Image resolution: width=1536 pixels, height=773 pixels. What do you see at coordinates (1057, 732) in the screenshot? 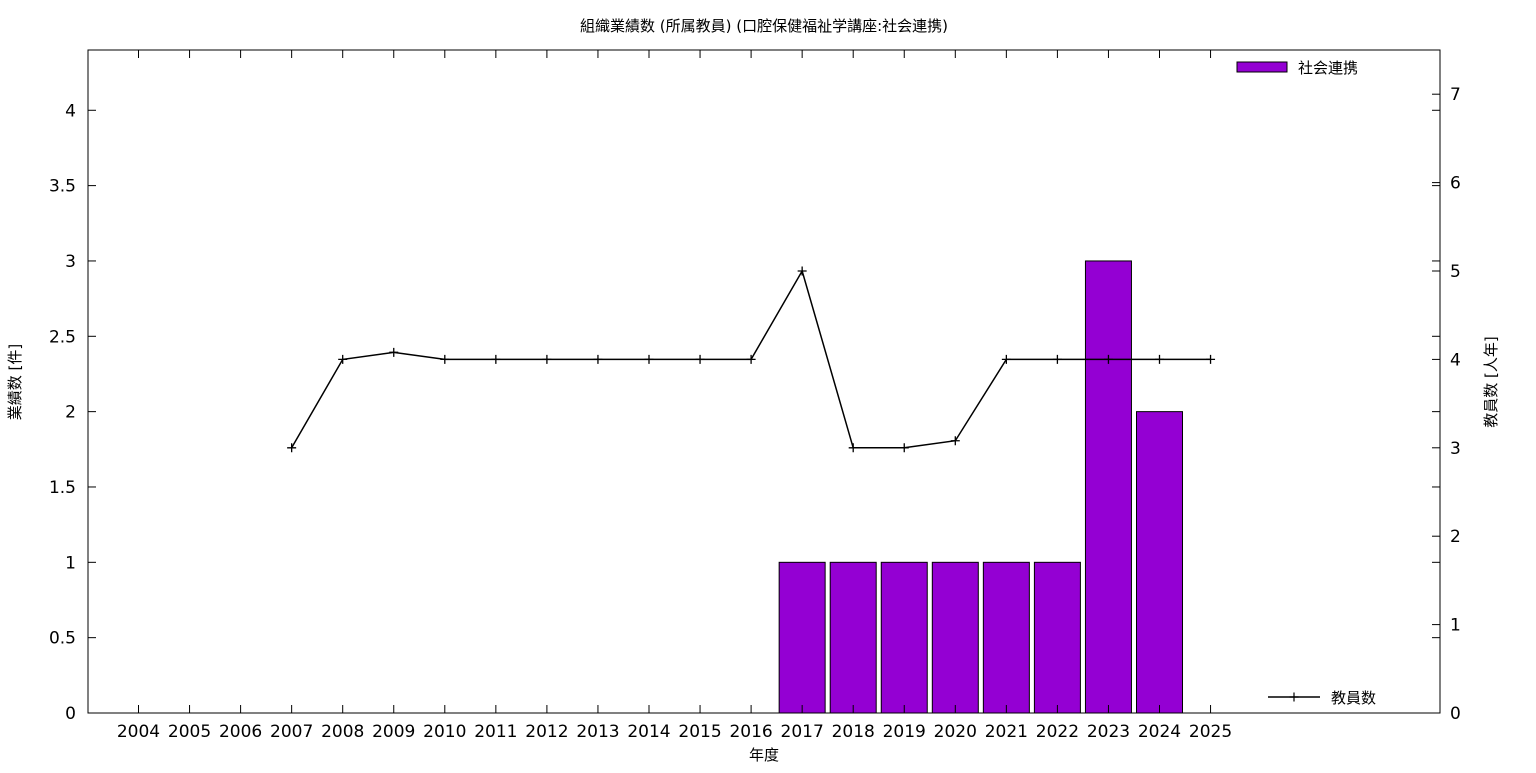
I see `x-tick-label: 2022` at bounding box center [1057, 732].